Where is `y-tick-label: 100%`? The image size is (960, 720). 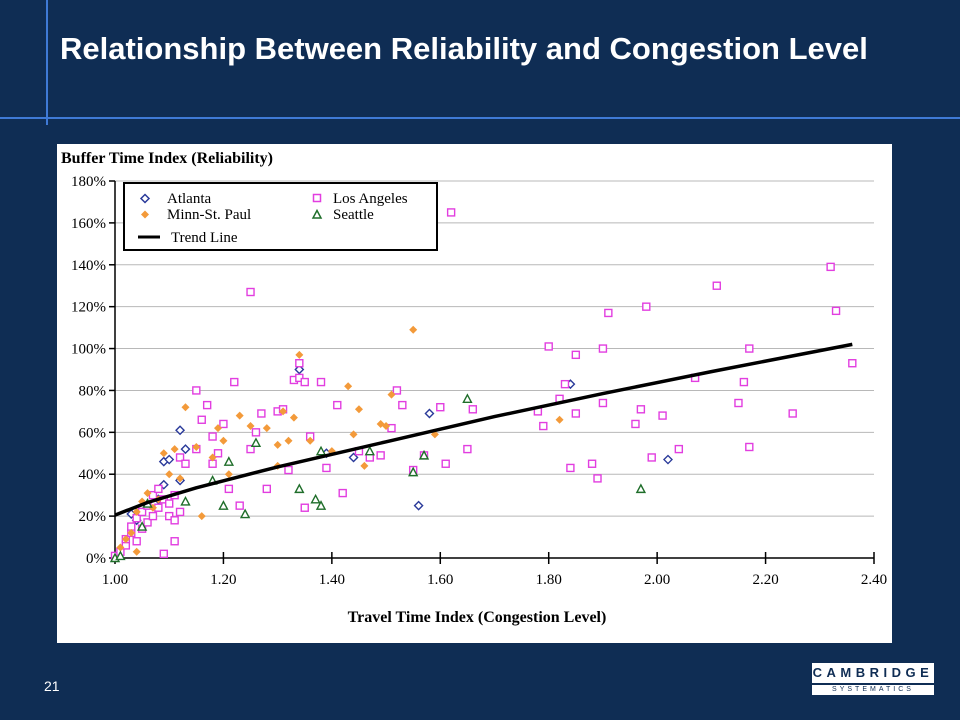
y-tick-label: 100% is located at coordinates (88, 350).